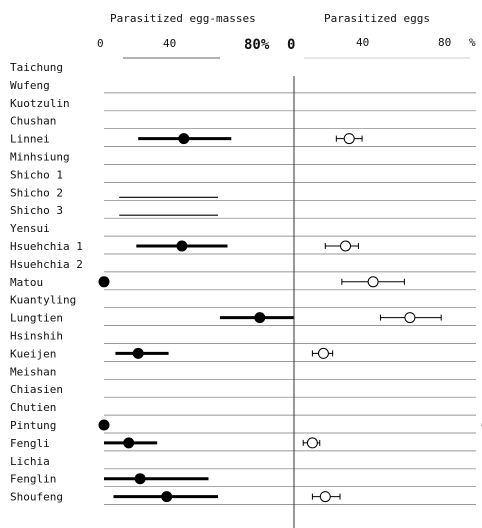  Describe the element at coordinates (26, 282) in the screenshot. I see `site-label-12: Matou` at that location.